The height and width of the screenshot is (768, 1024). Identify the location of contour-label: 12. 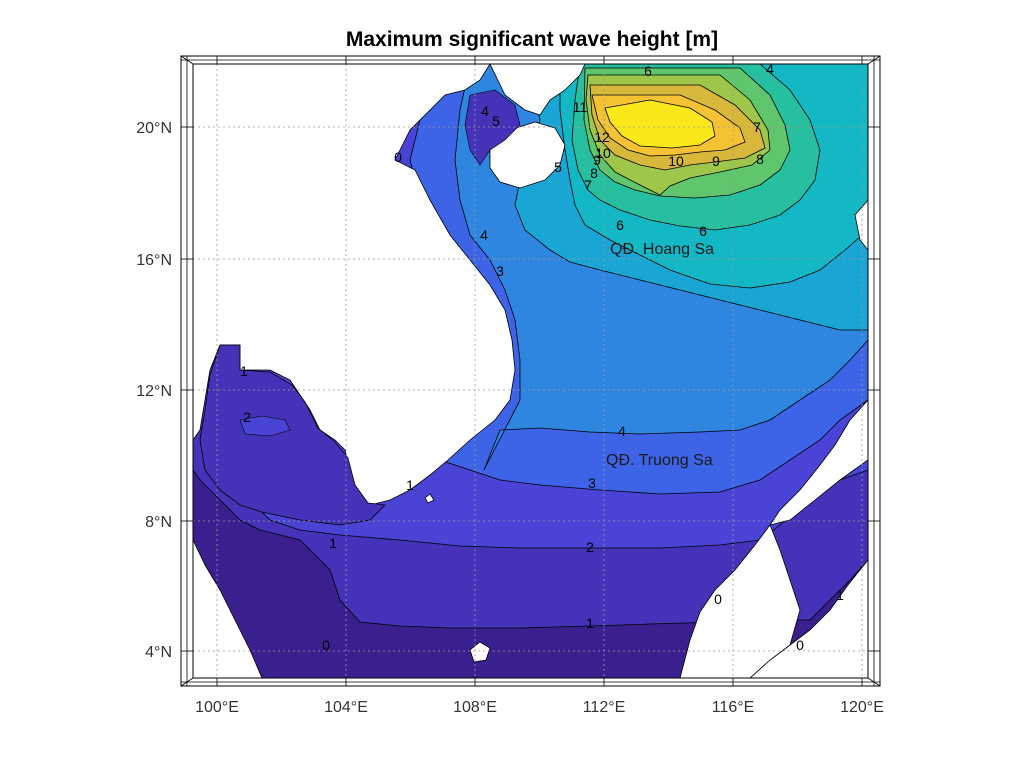
(602, 137).